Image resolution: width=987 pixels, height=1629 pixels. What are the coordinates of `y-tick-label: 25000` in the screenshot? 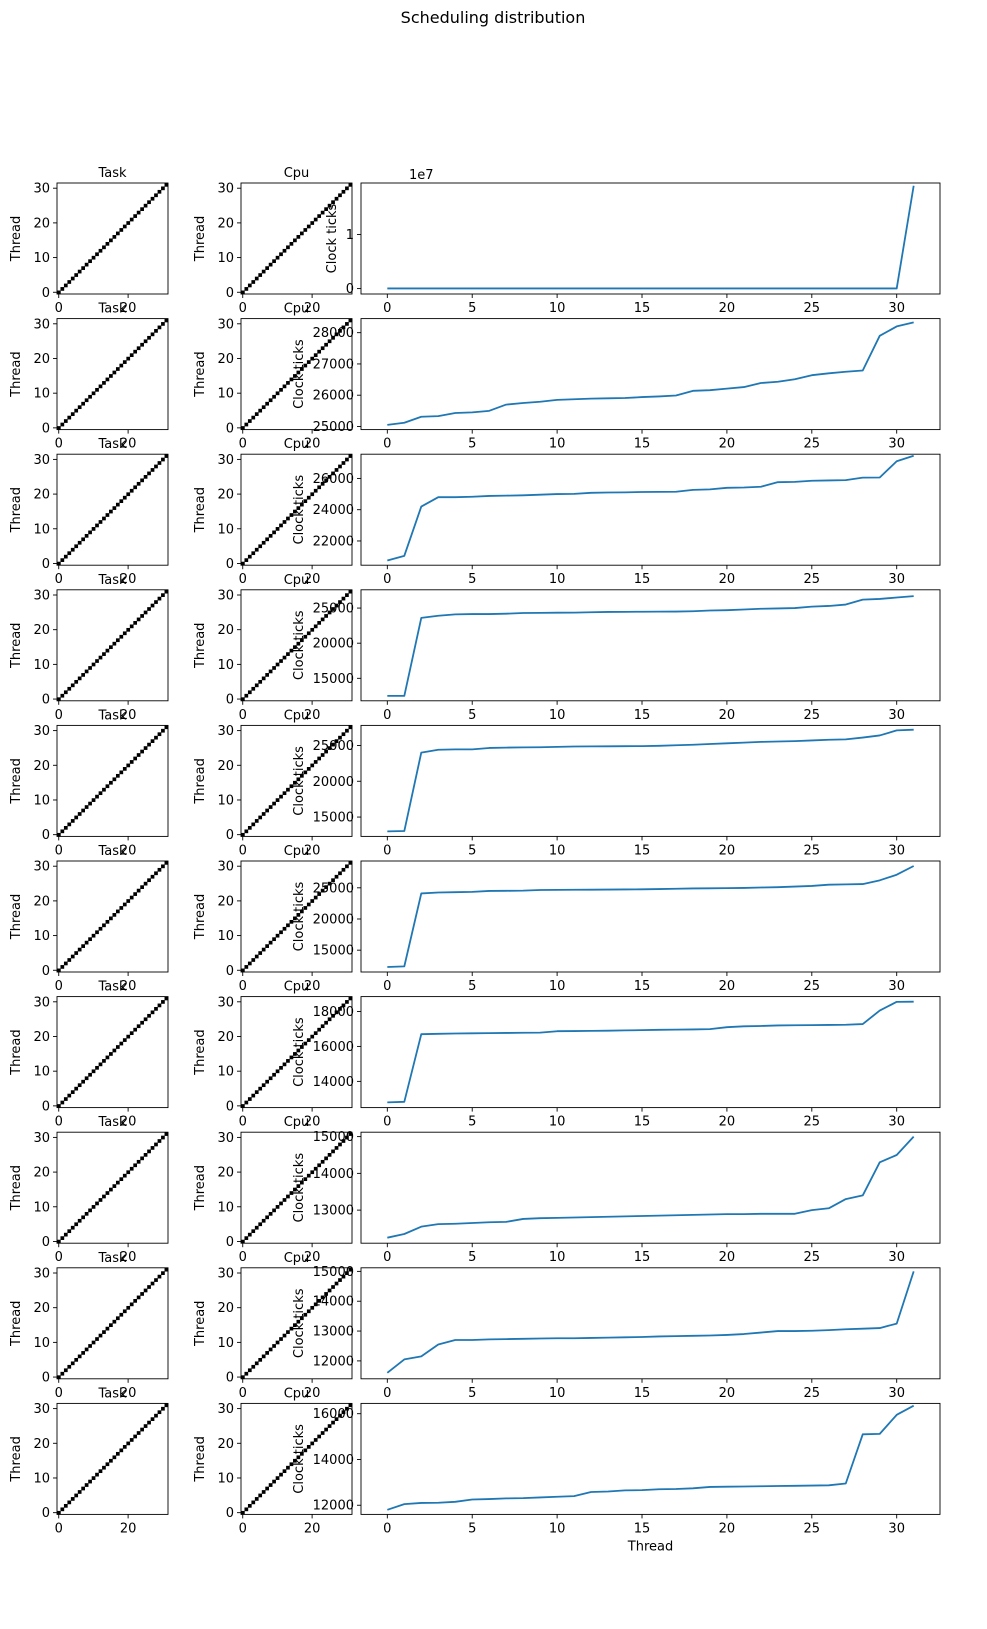 It's located at (333, 609).